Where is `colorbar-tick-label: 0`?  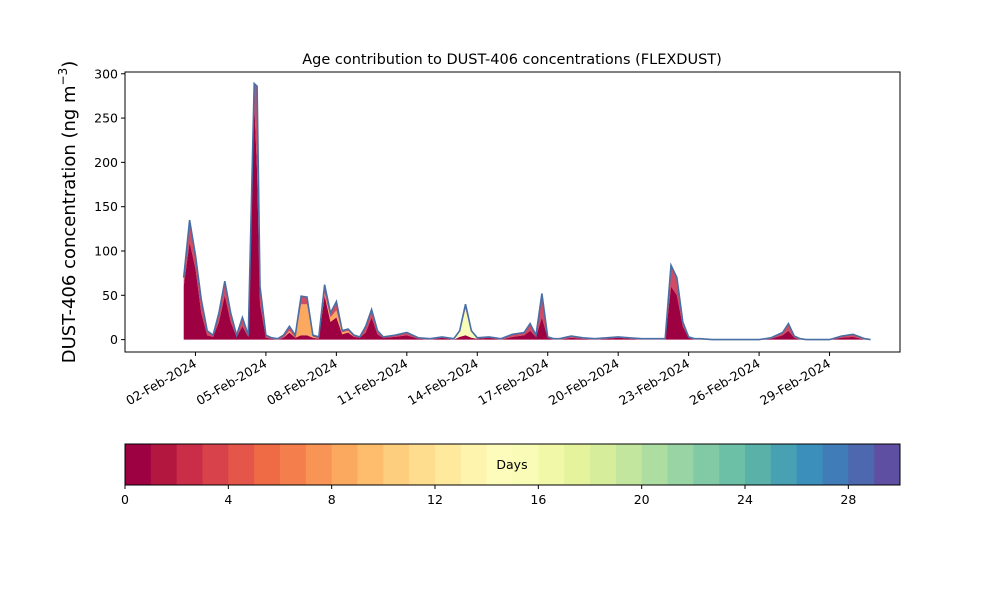
colorbar-tick-label: 0 is located at coordinates (125, 499).